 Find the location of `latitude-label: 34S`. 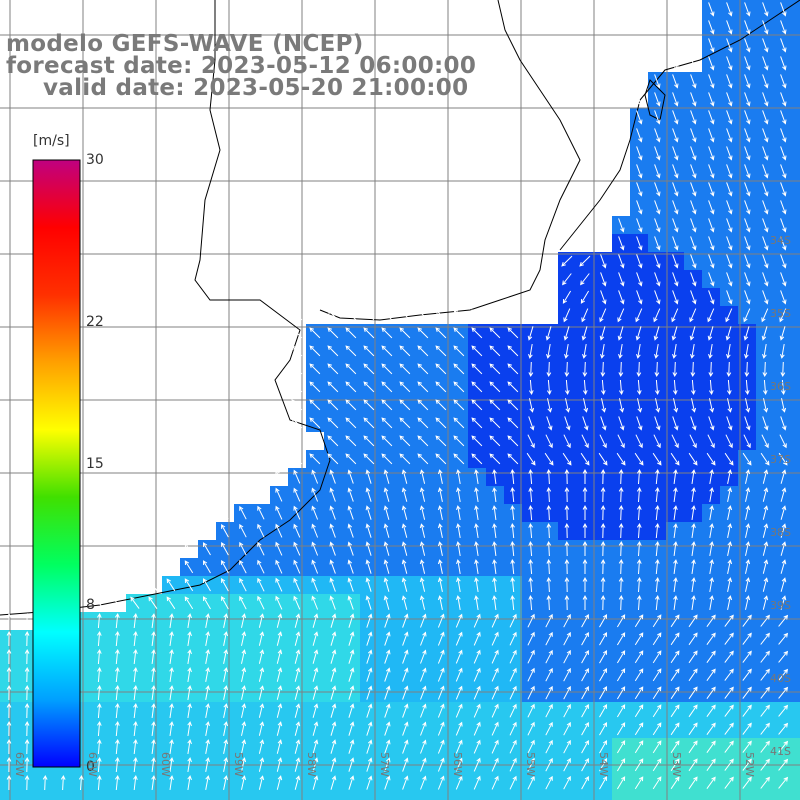

latitude-label: 34S is located at coordinates (780, 240).